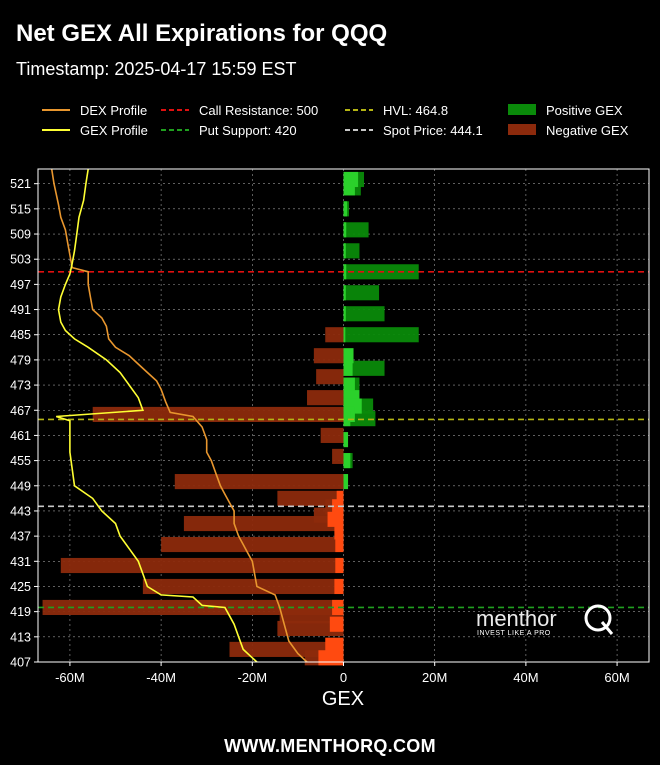 This screenshot has height=765, width=660. Describe the element at coordinates (20, 663) in the screenshot. I see `y-tick-label: 407` at that location.